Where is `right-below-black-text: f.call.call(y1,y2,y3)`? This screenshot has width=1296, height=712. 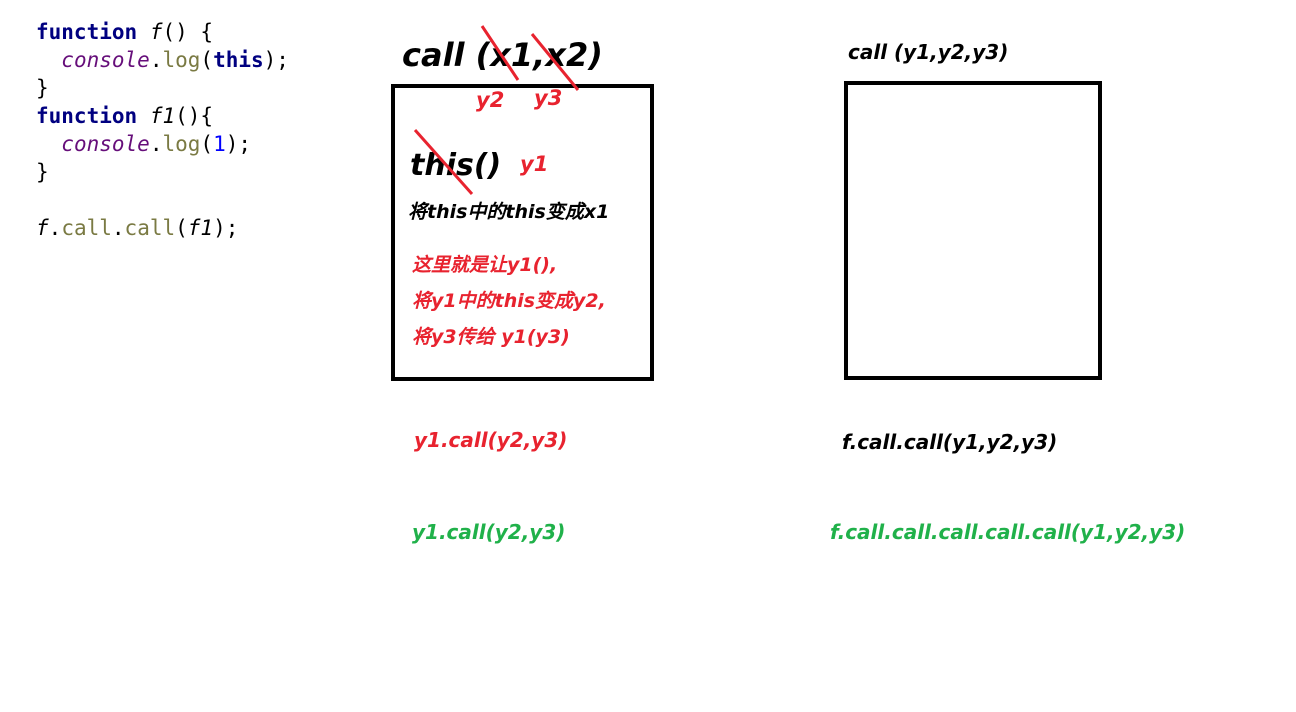
right-below-black-text: f.call.call(y1,y2,y3) is located at coordinates (950, 442).